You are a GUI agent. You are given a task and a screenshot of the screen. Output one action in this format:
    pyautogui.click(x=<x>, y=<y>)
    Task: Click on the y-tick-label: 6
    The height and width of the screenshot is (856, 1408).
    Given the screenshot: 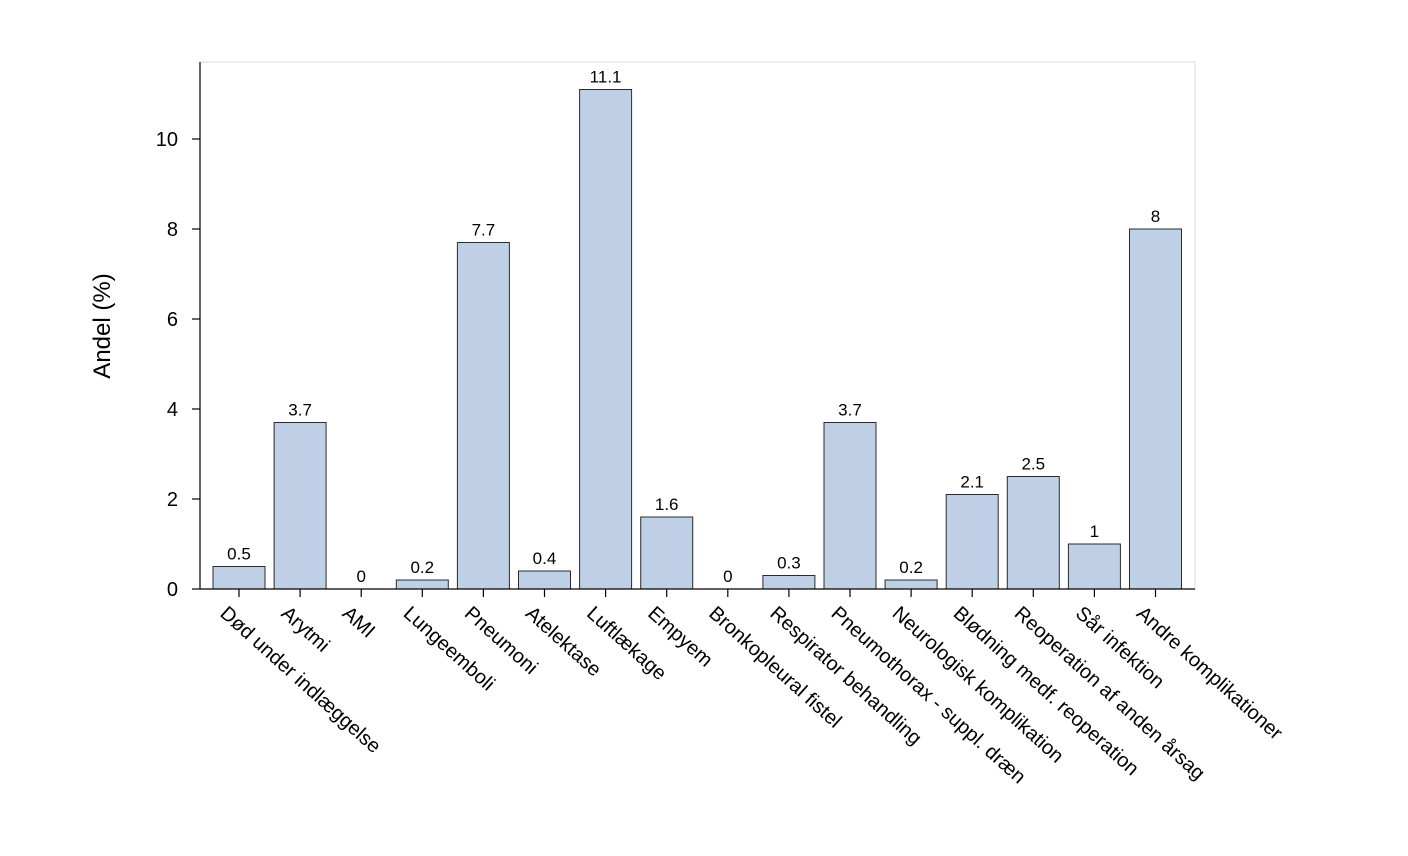 What is the action you would take?
    pyautogui.click(x=172, y=320)
    